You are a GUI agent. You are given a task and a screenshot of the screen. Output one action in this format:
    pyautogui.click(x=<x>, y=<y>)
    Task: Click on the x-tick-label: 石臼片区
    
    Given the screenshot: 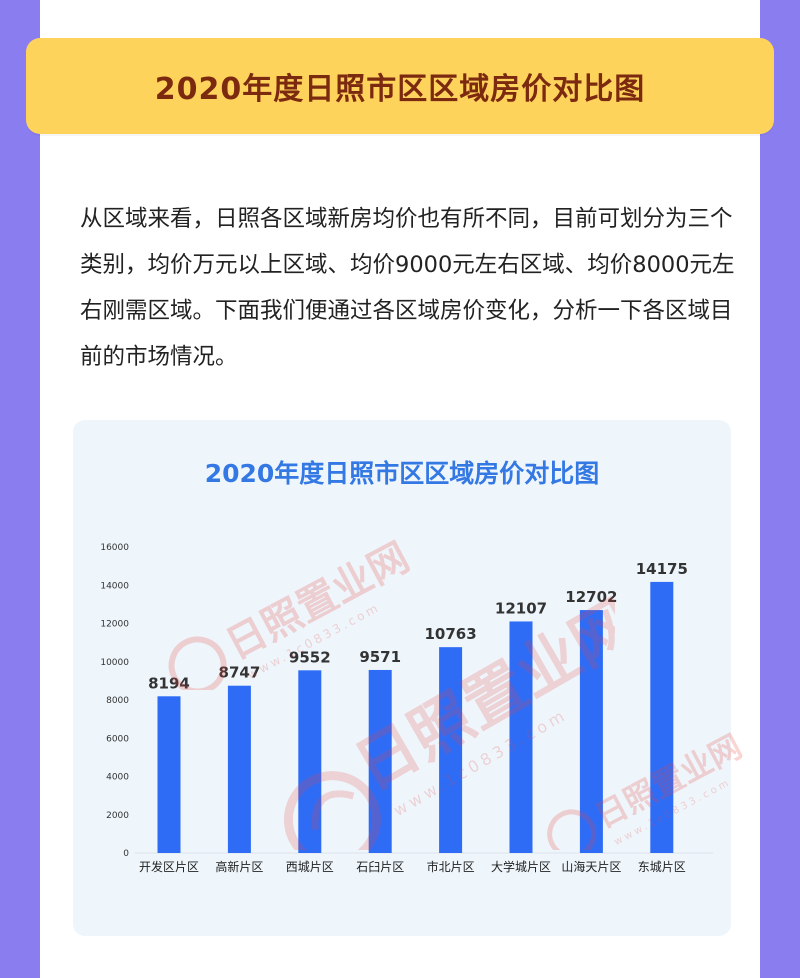 What is the action you would take?
    pyautogui.click(x=380, y=866)
    